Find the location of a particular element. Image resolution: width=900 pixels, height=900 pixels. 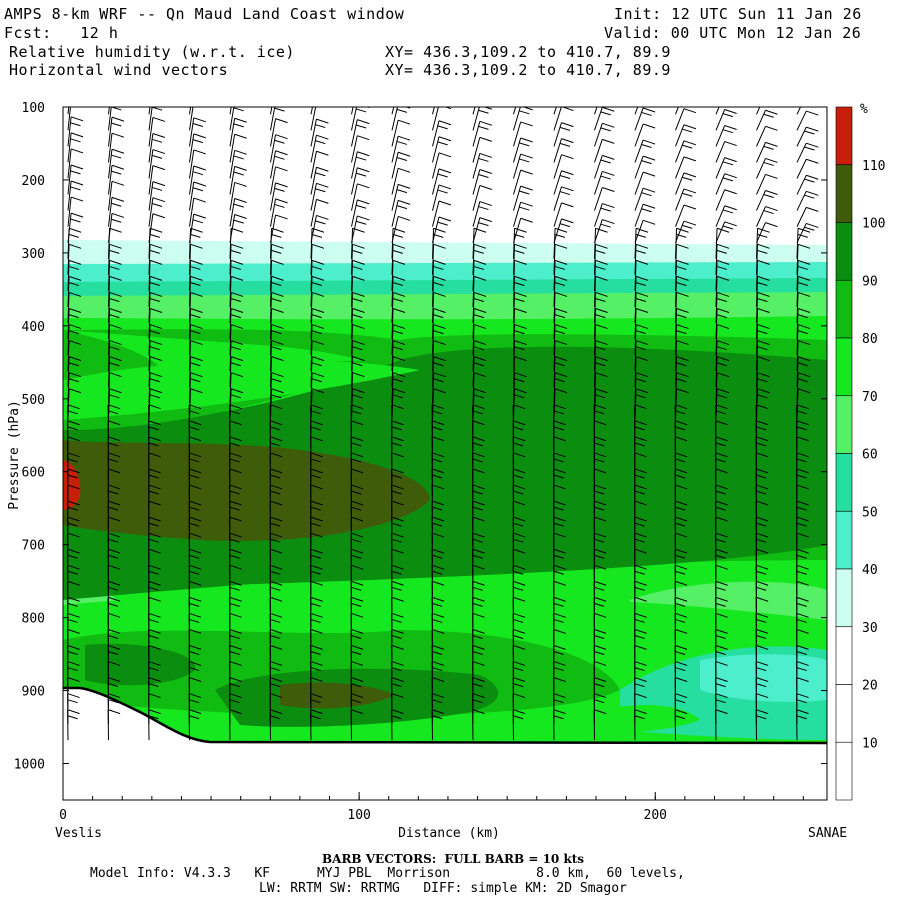

field-name-rh: Relative humidity (w.r.t. ice) is located at coordinates (152, 52).